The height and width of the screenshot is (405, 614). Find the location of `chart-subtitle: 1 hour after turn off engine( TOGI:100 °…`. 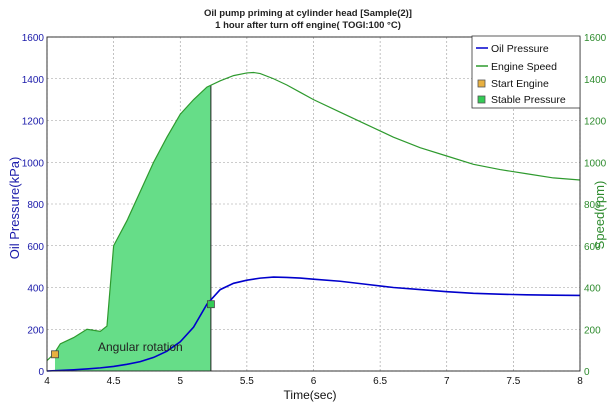

chart-subtitle: 1 hour after turn off engine( TOGI:100 °… is located at coordinates (308, 25).